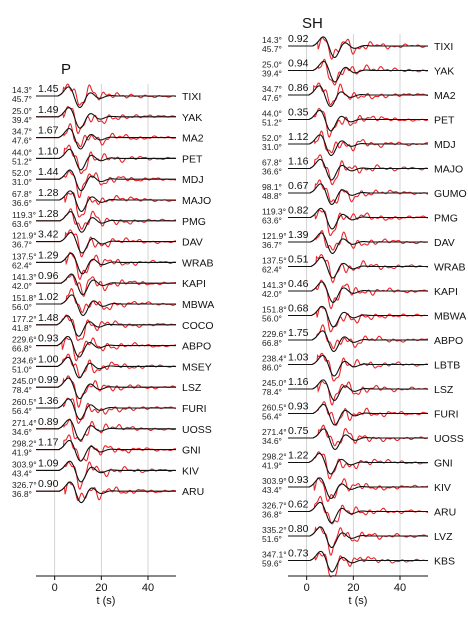 Image resolution: width=468 pixels, height=617 pixels. I want to click on sh-observed-trace-tixi, so click(358, 48).